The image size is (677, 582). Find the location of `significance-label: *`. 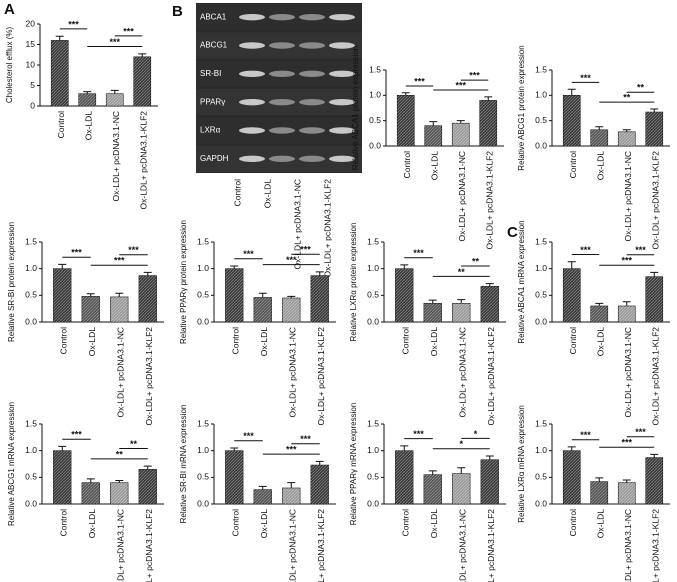

significance-label: * is located at coordinates (461, 444).